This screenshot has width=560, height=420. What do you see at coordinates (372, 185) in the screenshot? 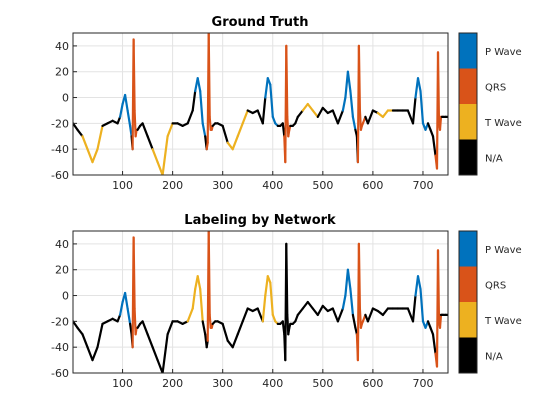
I see `x-tick-label: 600` at bounding box center [372, 185].